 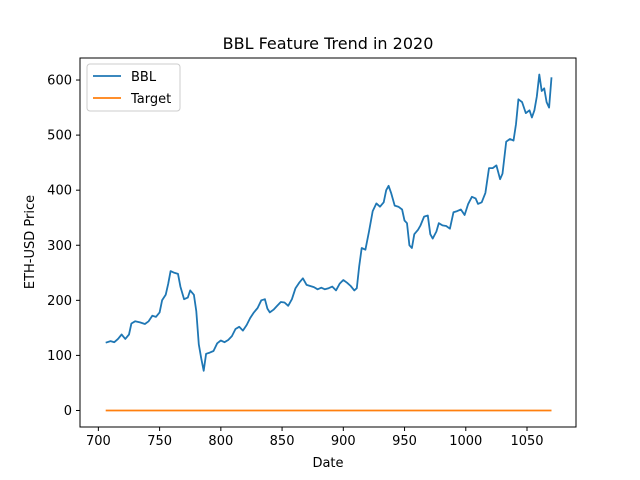 I want to click on y-axis: 0 100 200 300 400 500 600, so click(x=63, y=246).